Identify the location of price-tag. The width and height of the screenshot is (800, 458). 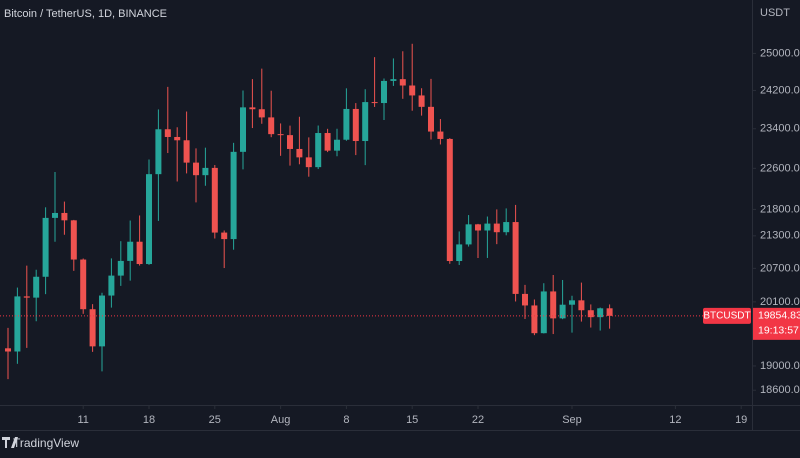
(776, 323).